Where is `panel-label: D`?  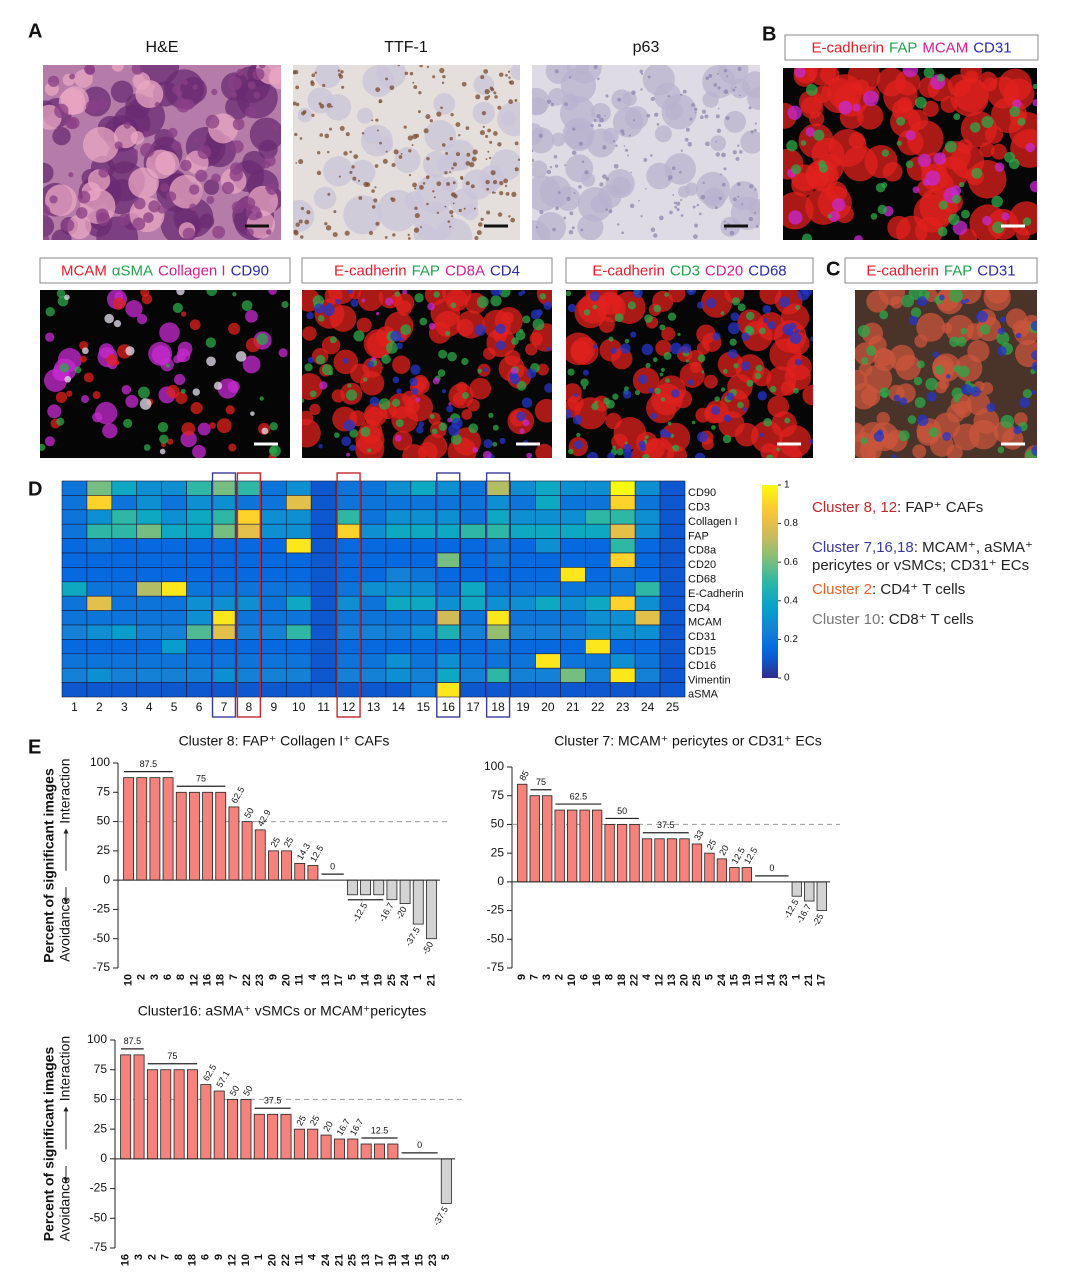 panel-label: D is located at coordinates (35, 489).